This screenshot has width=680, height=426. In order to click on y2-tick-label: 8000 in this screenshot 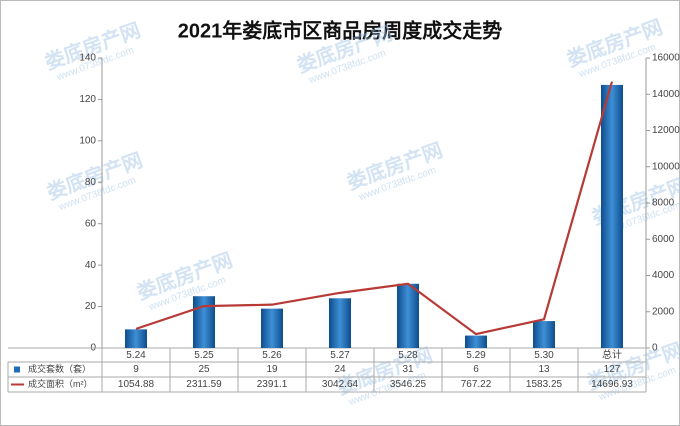, I will do `click(663, 203)`.